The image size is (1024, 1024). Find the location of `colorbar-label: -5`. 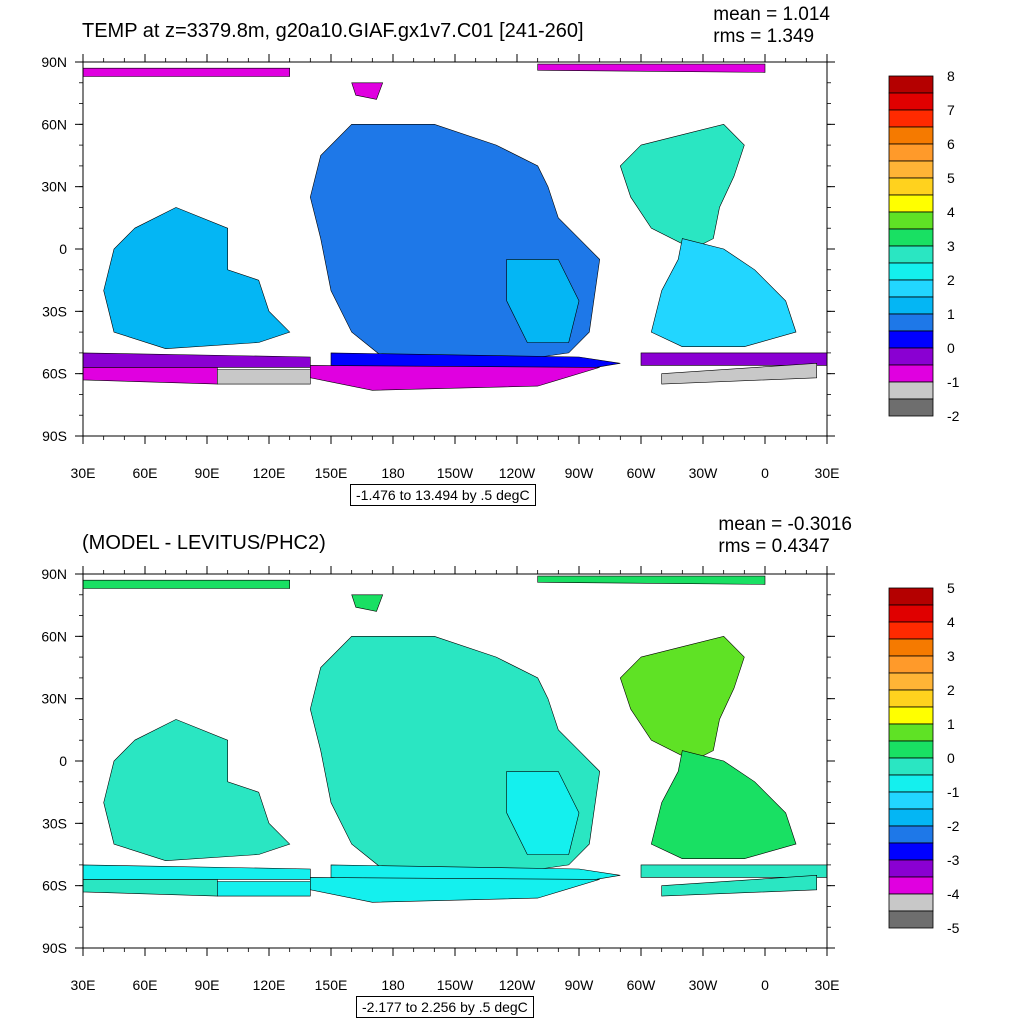

colorbar-label: -5 is located at coordinates (953, 928).